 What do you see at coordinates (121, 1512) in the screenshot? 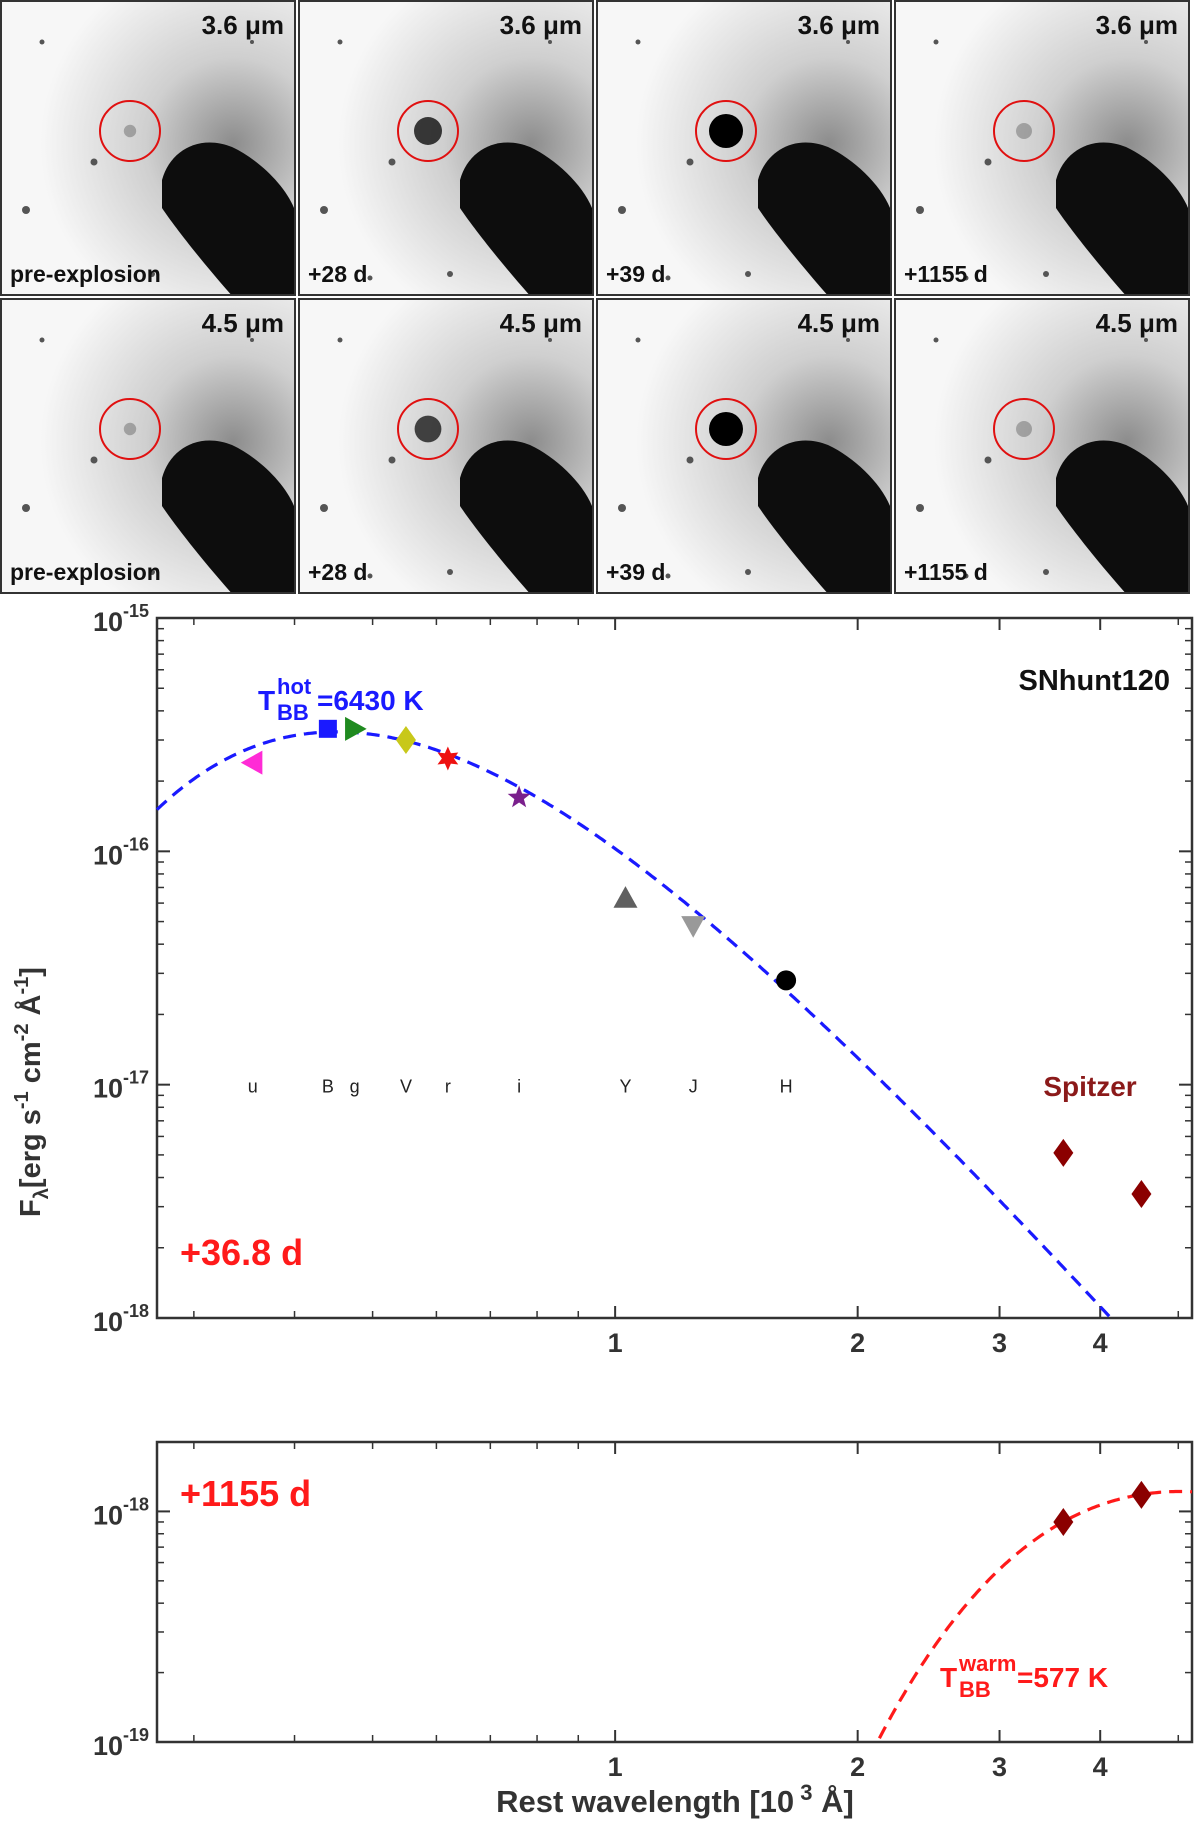
I see `y-tick-label: 10-18` at bounding box center [121, 1512].